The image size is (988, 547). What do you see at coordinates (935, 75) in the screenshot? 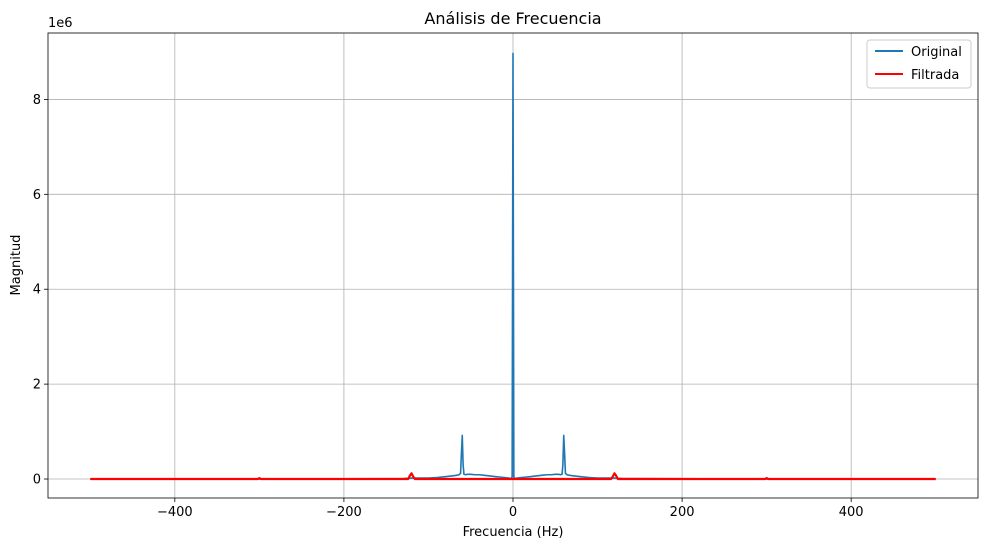
I see `legend-label-filtrada: Filtrada` at bounding box center [935, 75].